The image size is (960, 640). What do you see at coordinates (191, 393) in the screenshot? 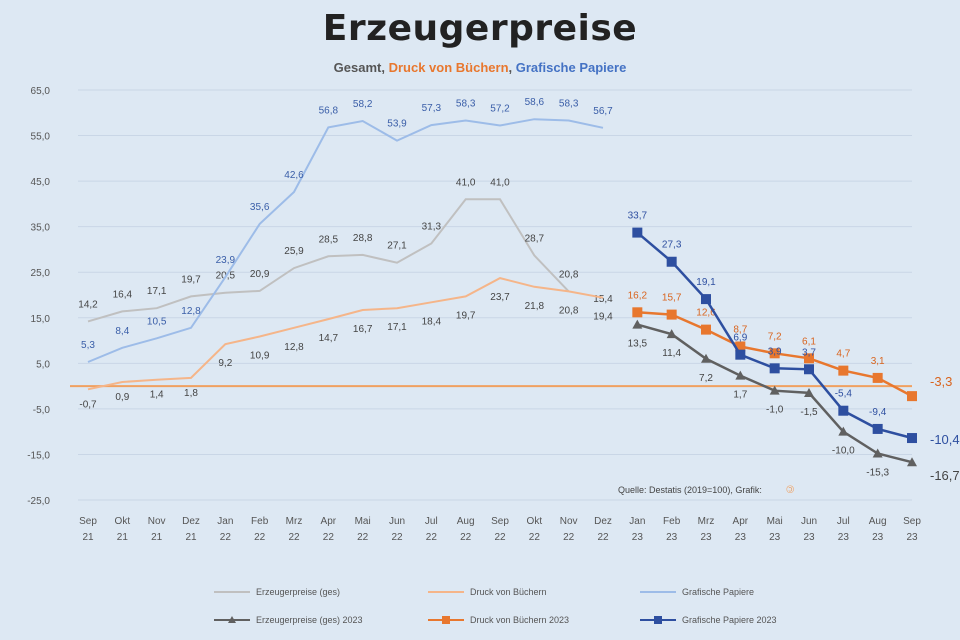
I see `data-label: 1,8` at bounding box center [191, 393].